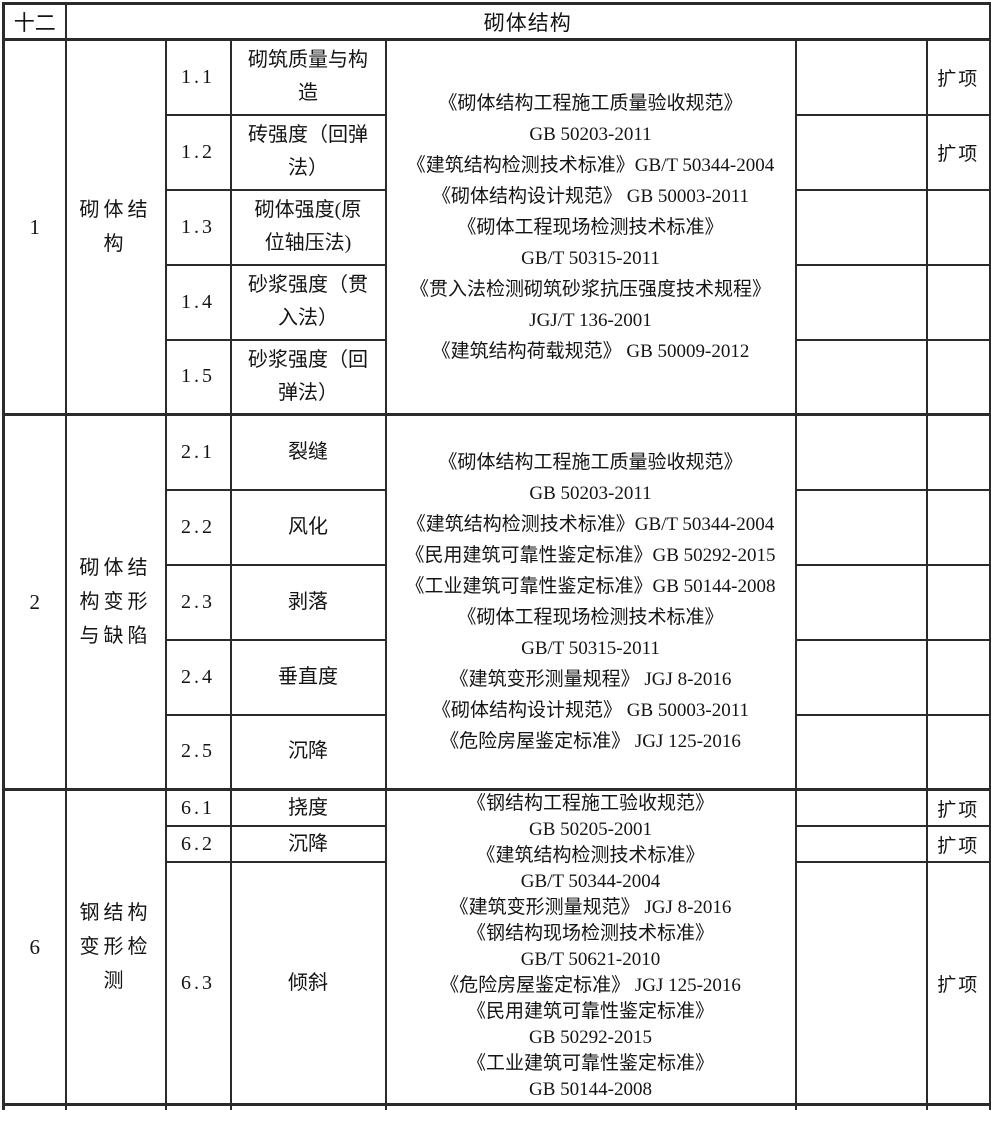 This screenshot has height=1129, width=991. I want to click on item-no-cell: 6.2, so click(198, 844).